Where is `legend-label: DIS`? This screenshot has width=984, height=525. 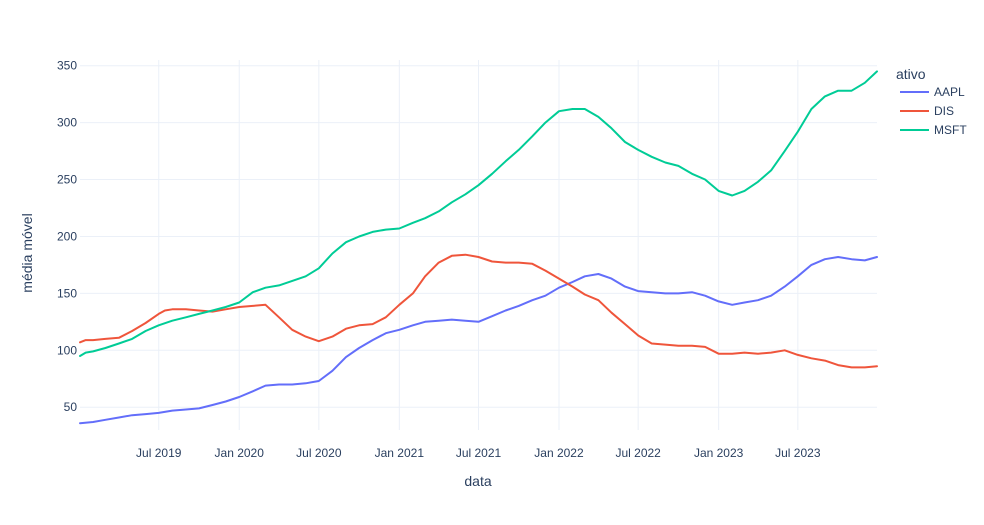 legend-label: DIS is located at coordinates (944, 111).